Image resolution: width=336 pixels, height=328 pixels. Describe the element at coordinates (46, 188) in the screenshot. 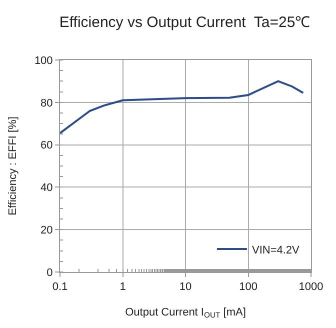

I see `y-tick-label: 40` at that location.